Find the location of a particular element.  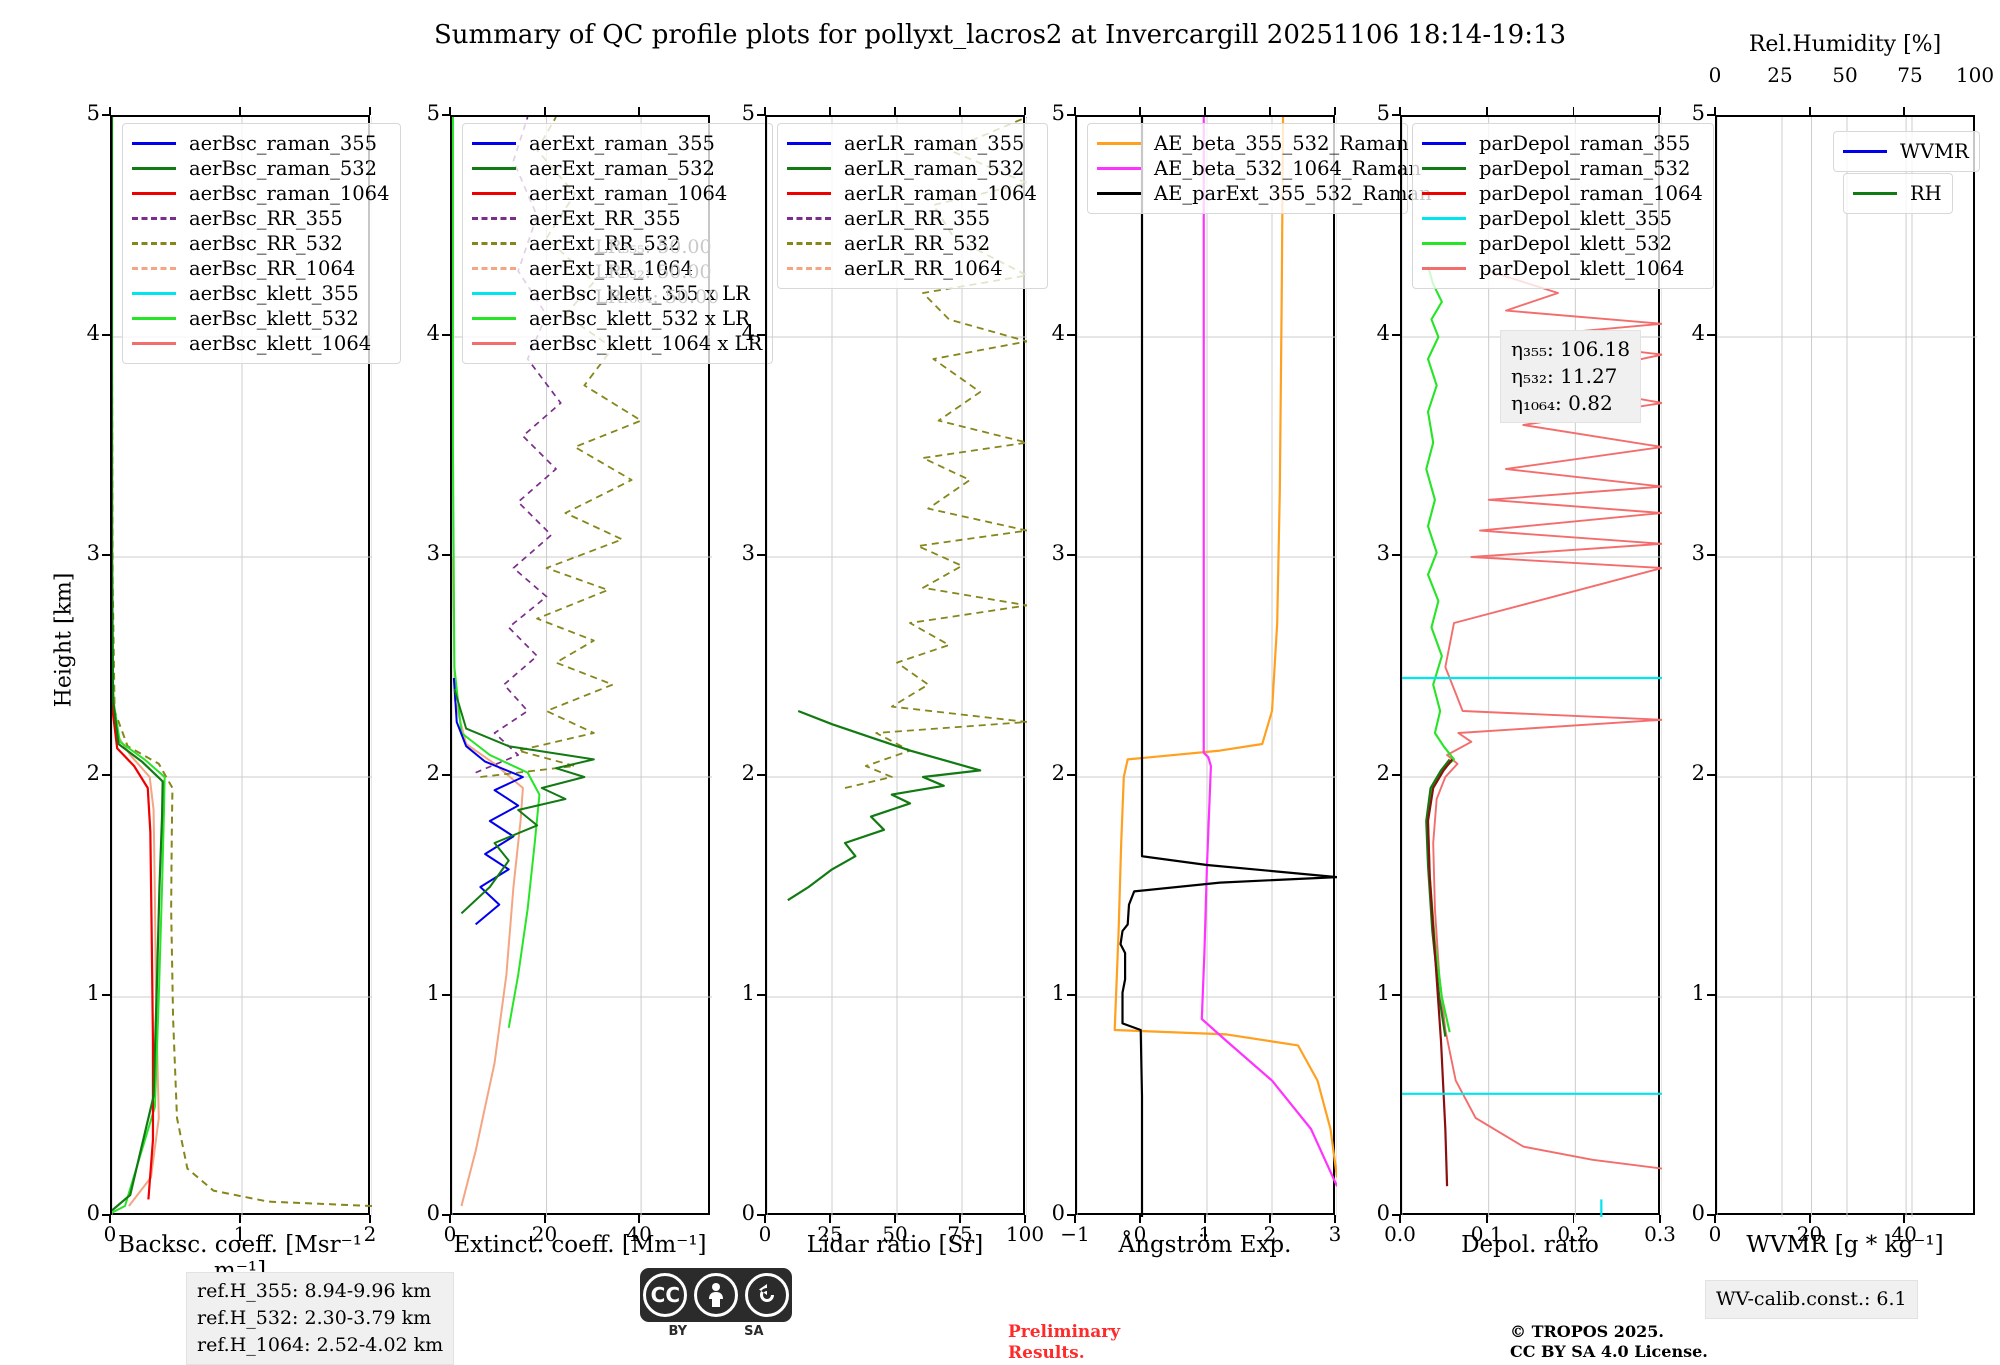

x-tick-angstrom-4: 3 is located at coordinates (1335, 1234).